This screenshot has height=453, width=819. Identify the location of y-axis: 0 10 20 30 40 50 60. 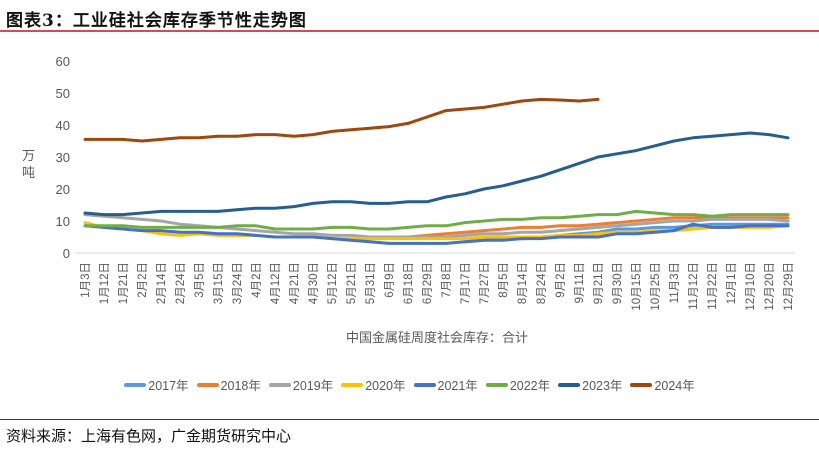
(63, 157).